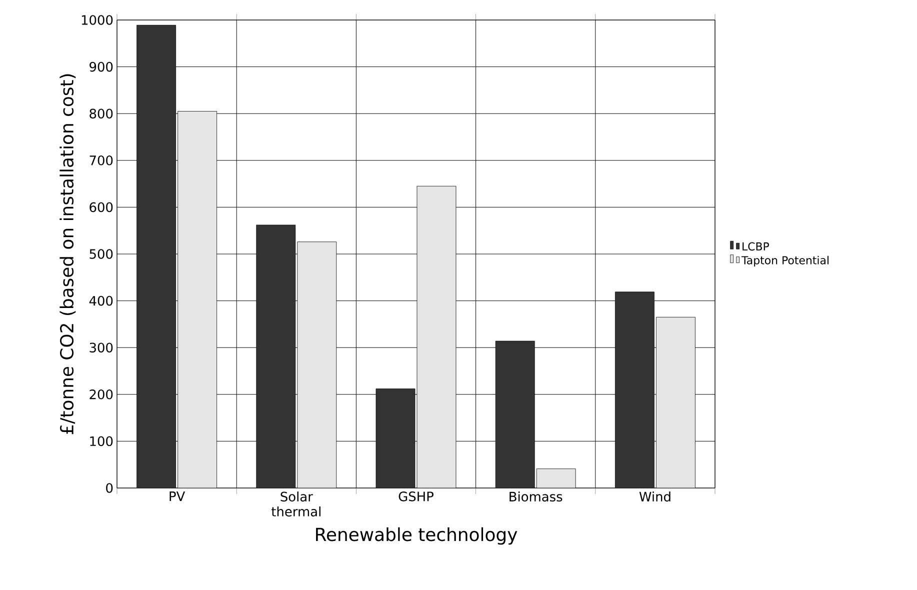  Describe the element at coordinates (756, 246) in the screenshot. I see `legend-label: LCBP` at that location.